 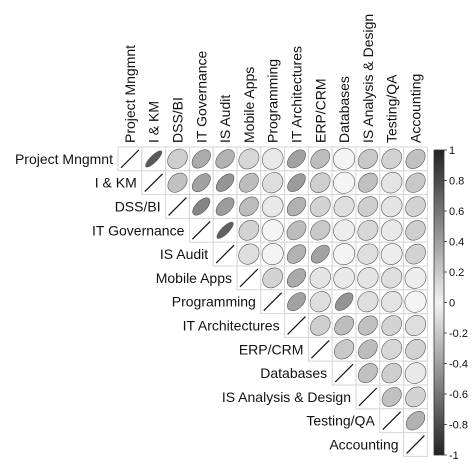 I want to click on row-label: Project Mngmnt, so click(x=64, y=159).